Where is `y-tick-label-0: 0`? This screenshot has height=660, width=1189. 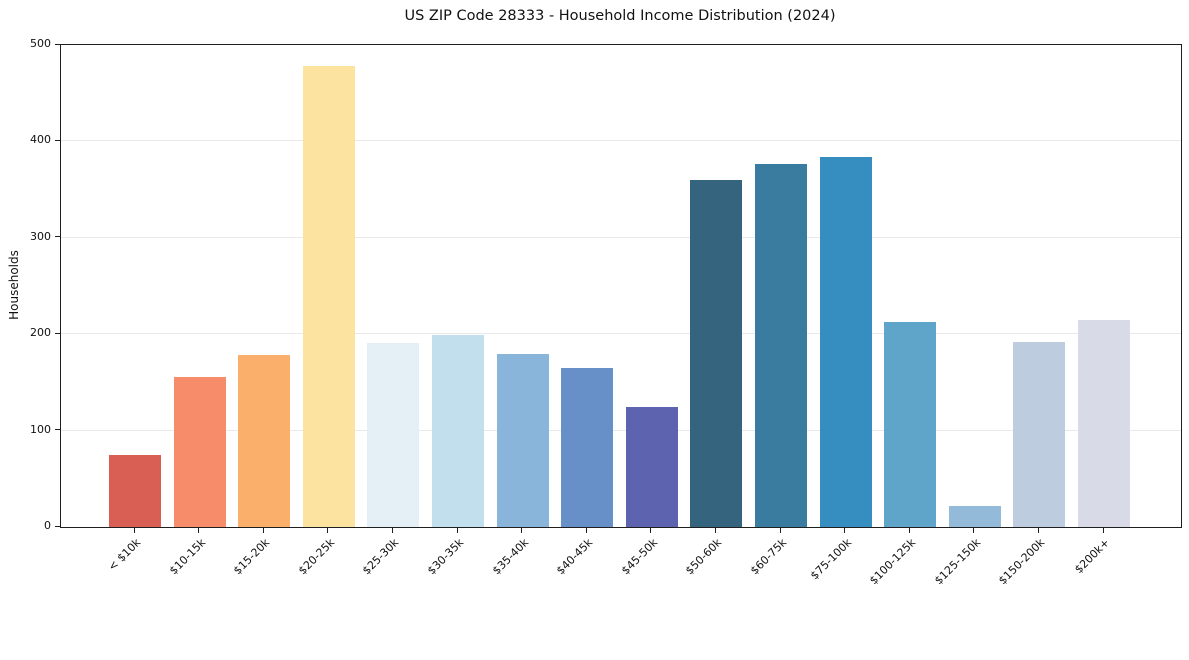
y-tick-label-0: 0 is located at coordinates (47, 525).